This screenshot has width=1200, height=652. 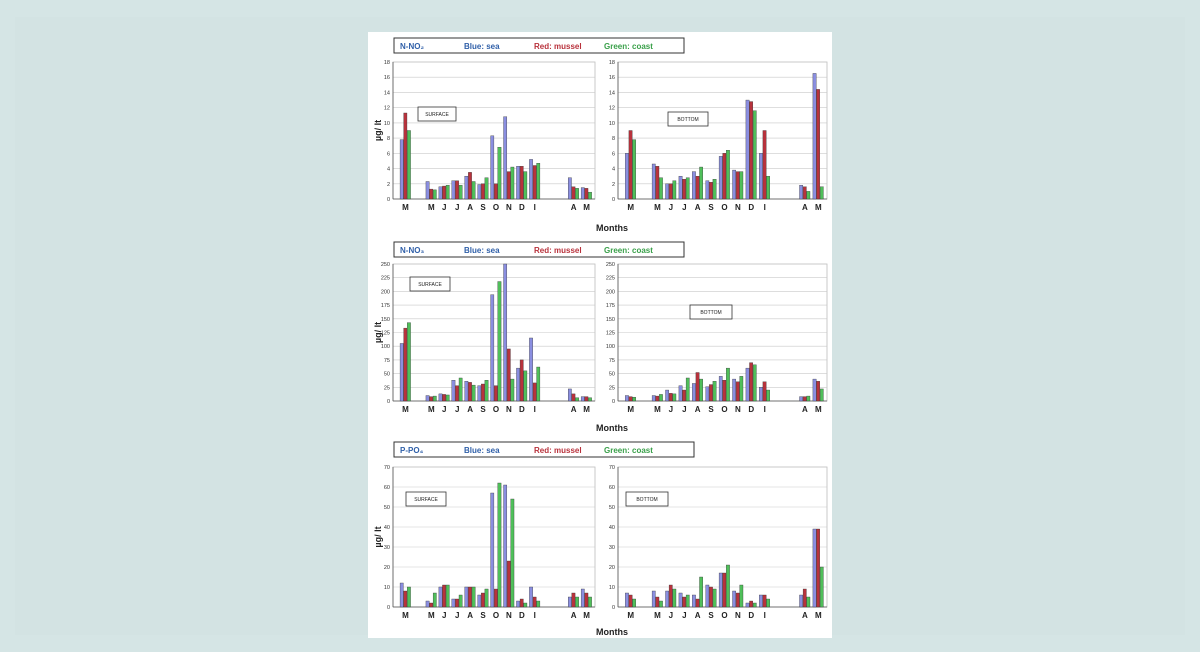 What do you see at coordinates (612, 428) in the screenshot?
I see `x-axis-label-1: Months` at bounding box center [612, 428].